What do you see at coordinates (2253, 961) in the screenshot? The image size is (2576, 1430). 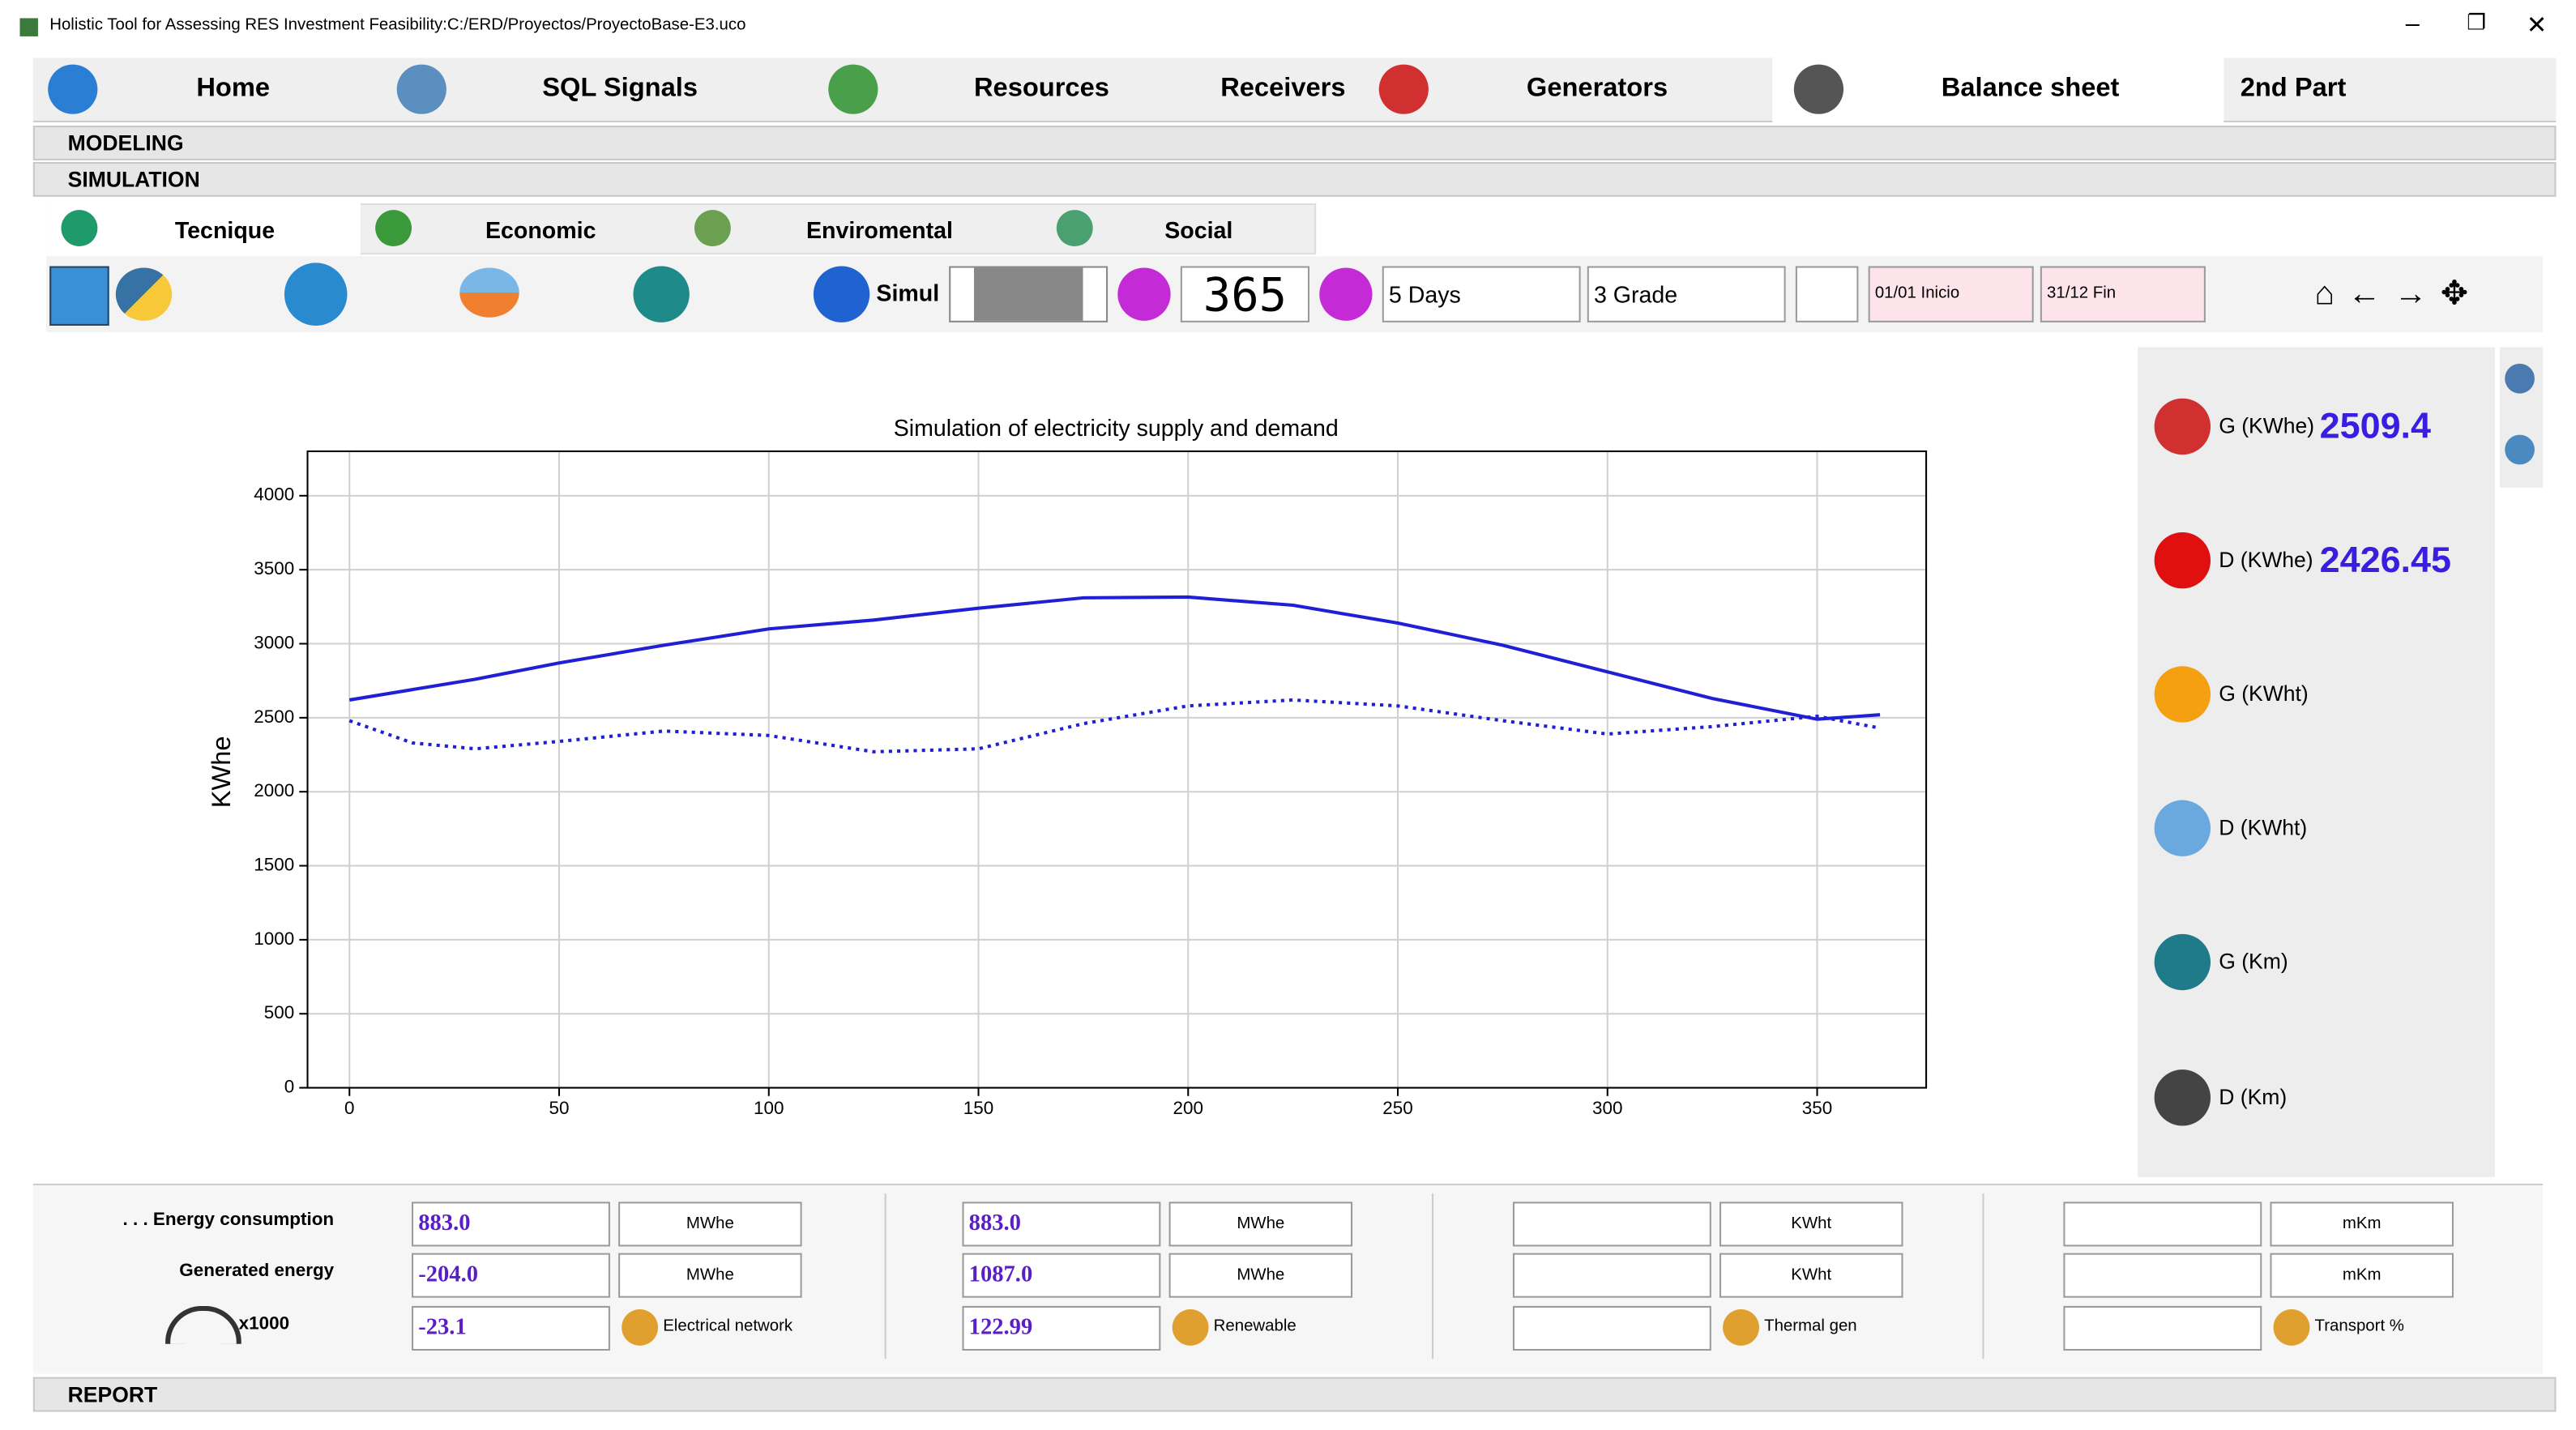 I see `indicator-label: G (Km)` at bounding box center [2253, 961].